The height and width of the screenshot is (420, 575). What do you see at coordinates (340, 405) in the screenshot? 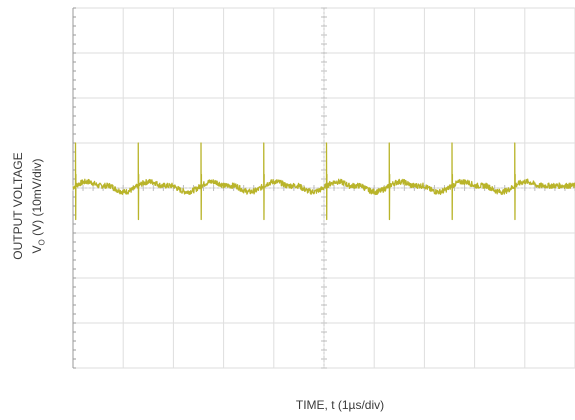
I see `x-axis-label: TIME, t (1µs/div)` at bounding box center [340, 405].